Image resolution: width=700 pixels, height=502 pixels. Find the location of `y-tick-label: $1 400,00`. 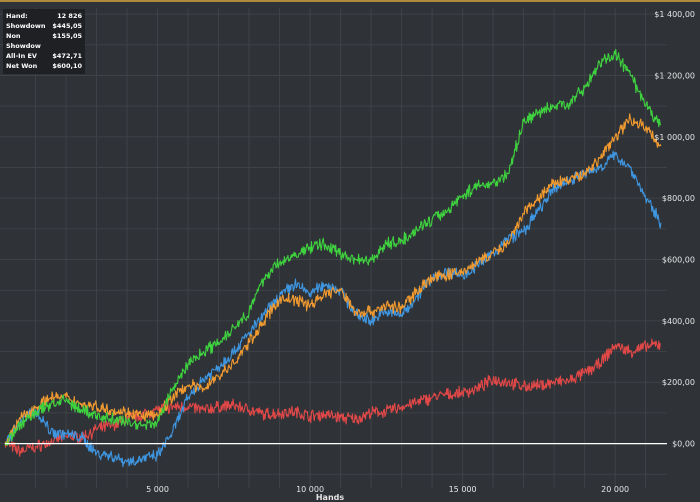

y-tick-label: $1 400,00 is located at coordinates (674, 14).